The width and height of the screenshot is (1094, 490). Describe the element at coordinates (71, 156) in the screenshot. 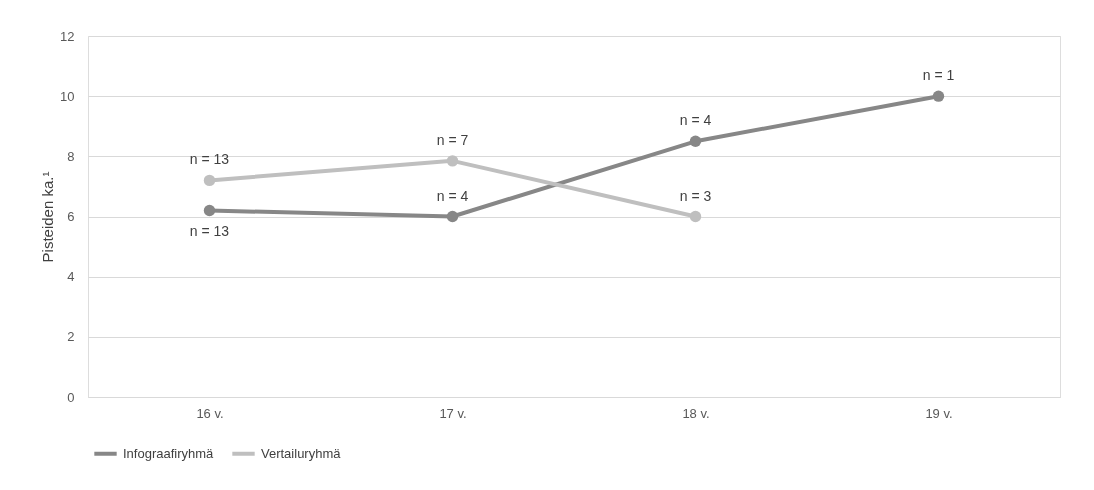

I see `y-tick-label: 8` at that location.